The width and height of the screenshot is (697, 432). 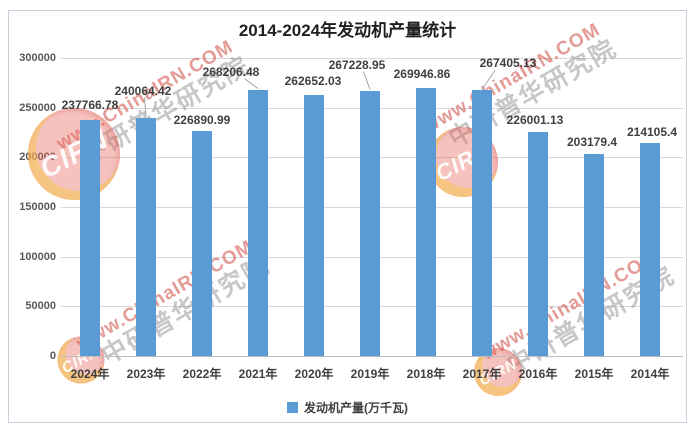 What do you see at coordinates (372, 356) in the screenshot?
I see `x-axis-line` at bounding box center [372, 356].